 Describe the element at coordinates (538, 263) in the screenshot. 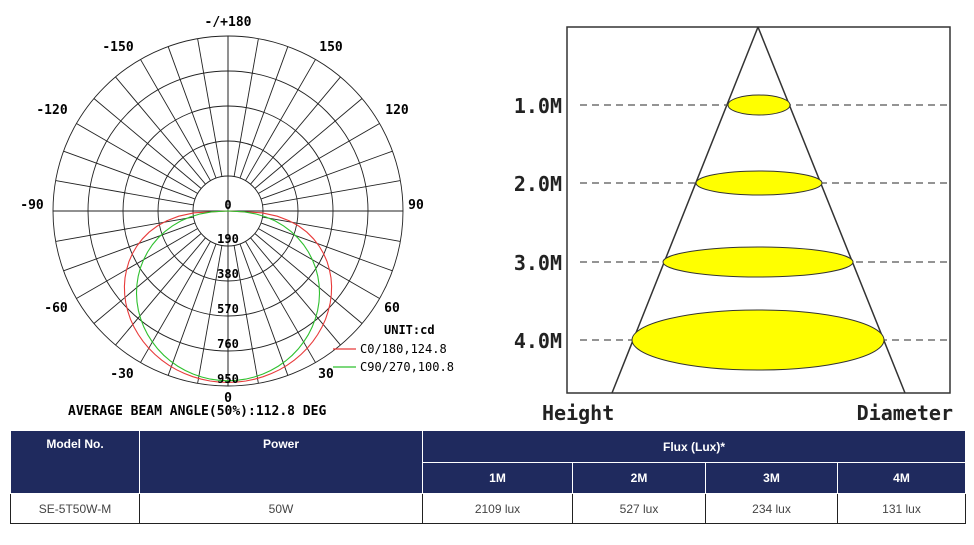

I see `level-label-3m: 3.0M` at that location.